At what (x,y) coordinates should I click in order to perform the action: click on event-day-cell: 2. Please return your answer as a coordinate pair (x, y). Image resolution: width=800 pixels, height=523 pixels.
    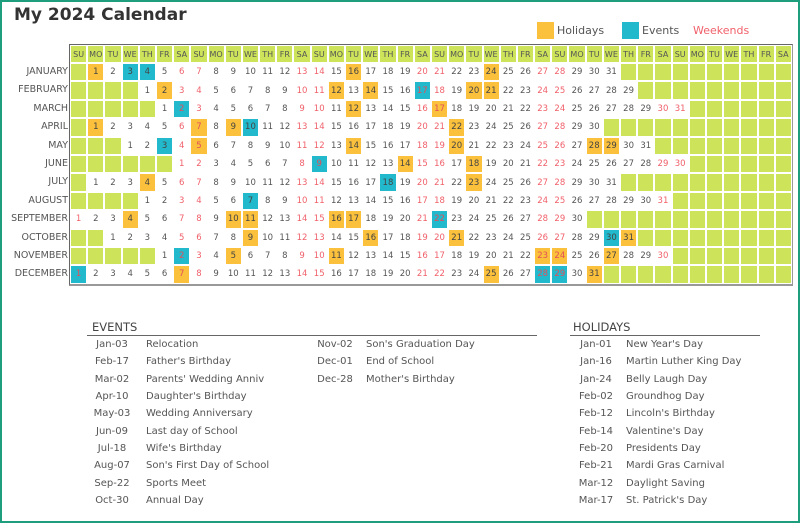
    Looking at the image, I should click on (182, 109).